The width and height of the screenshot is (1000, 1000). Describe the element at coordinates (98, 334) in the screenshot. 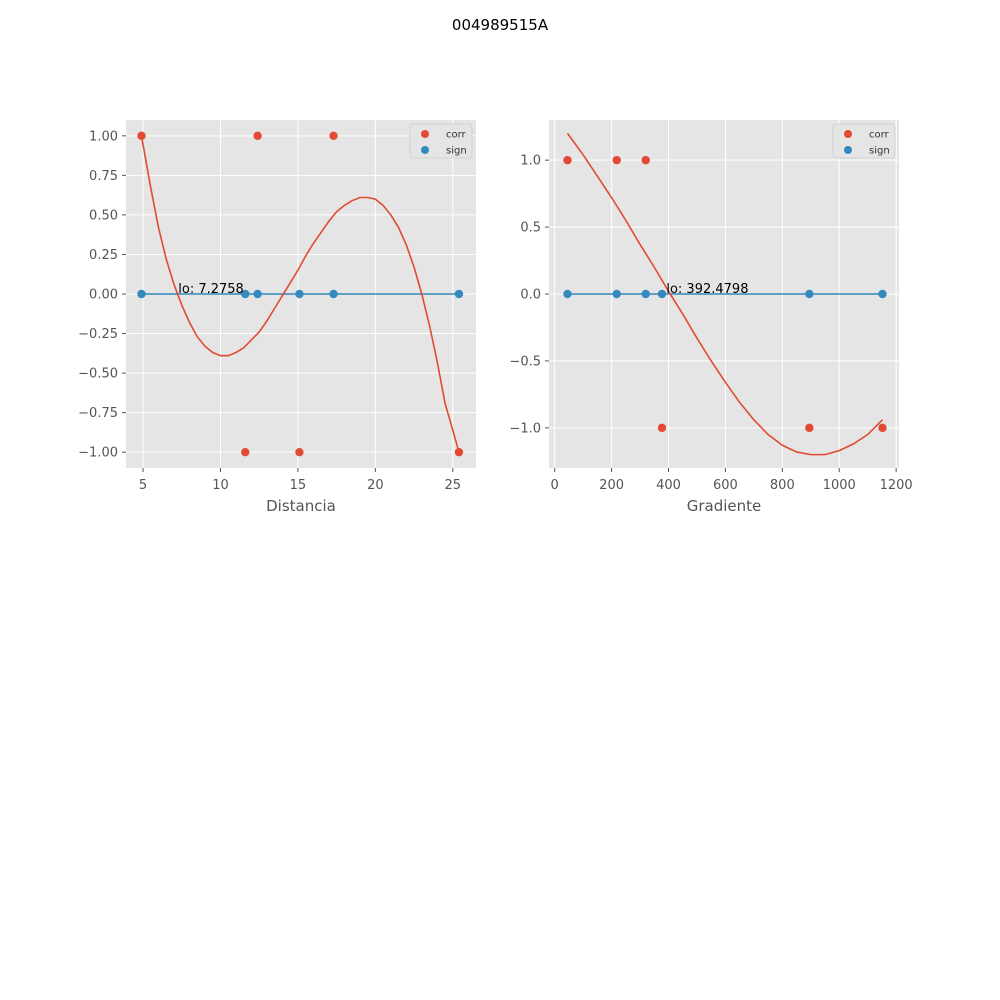

I see `y-tick-label: −0.25` at that location.